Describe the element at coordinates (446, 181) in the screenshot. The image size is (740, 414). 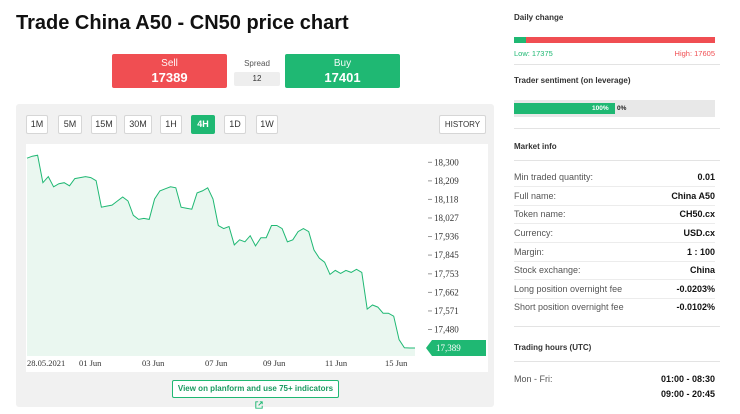
I see `y-tick-label: 18,209` at that location.